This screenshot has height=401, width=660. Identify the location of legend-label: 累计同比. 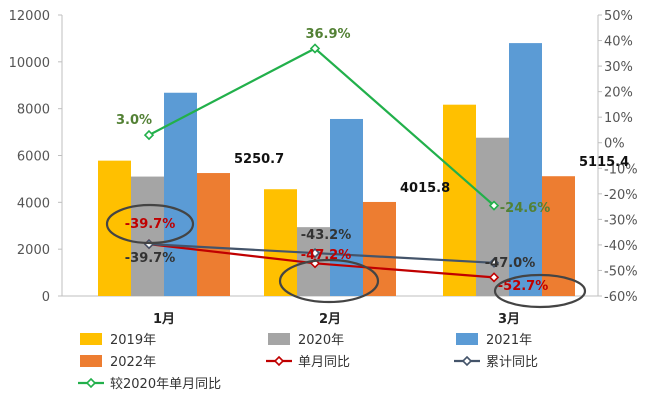
(512, 362).